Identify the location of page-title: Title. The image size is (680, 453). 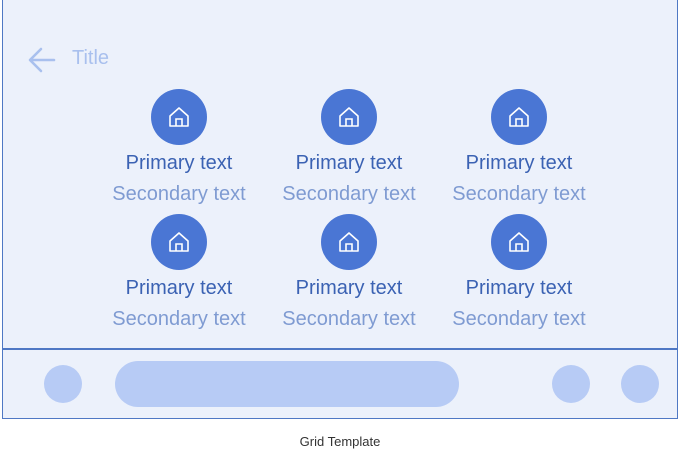
(91, 58).